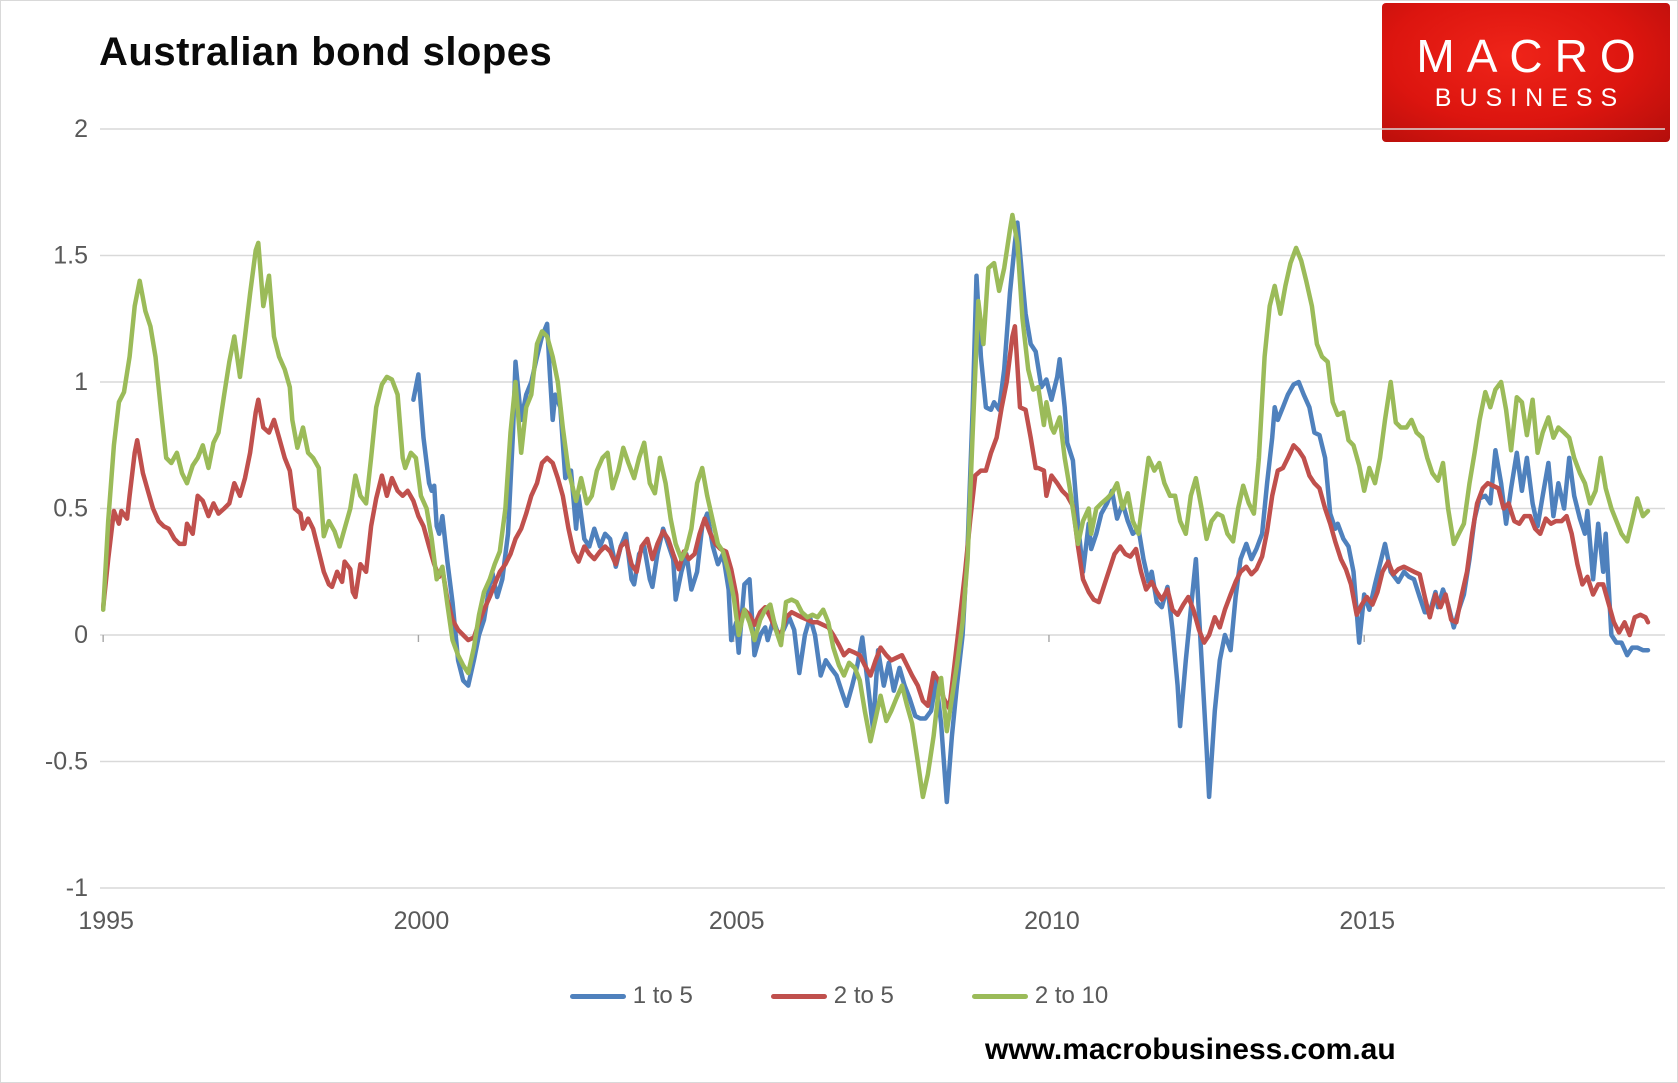  I want to click on y-axis-label-0.5: 0.5, so click(70, 509).